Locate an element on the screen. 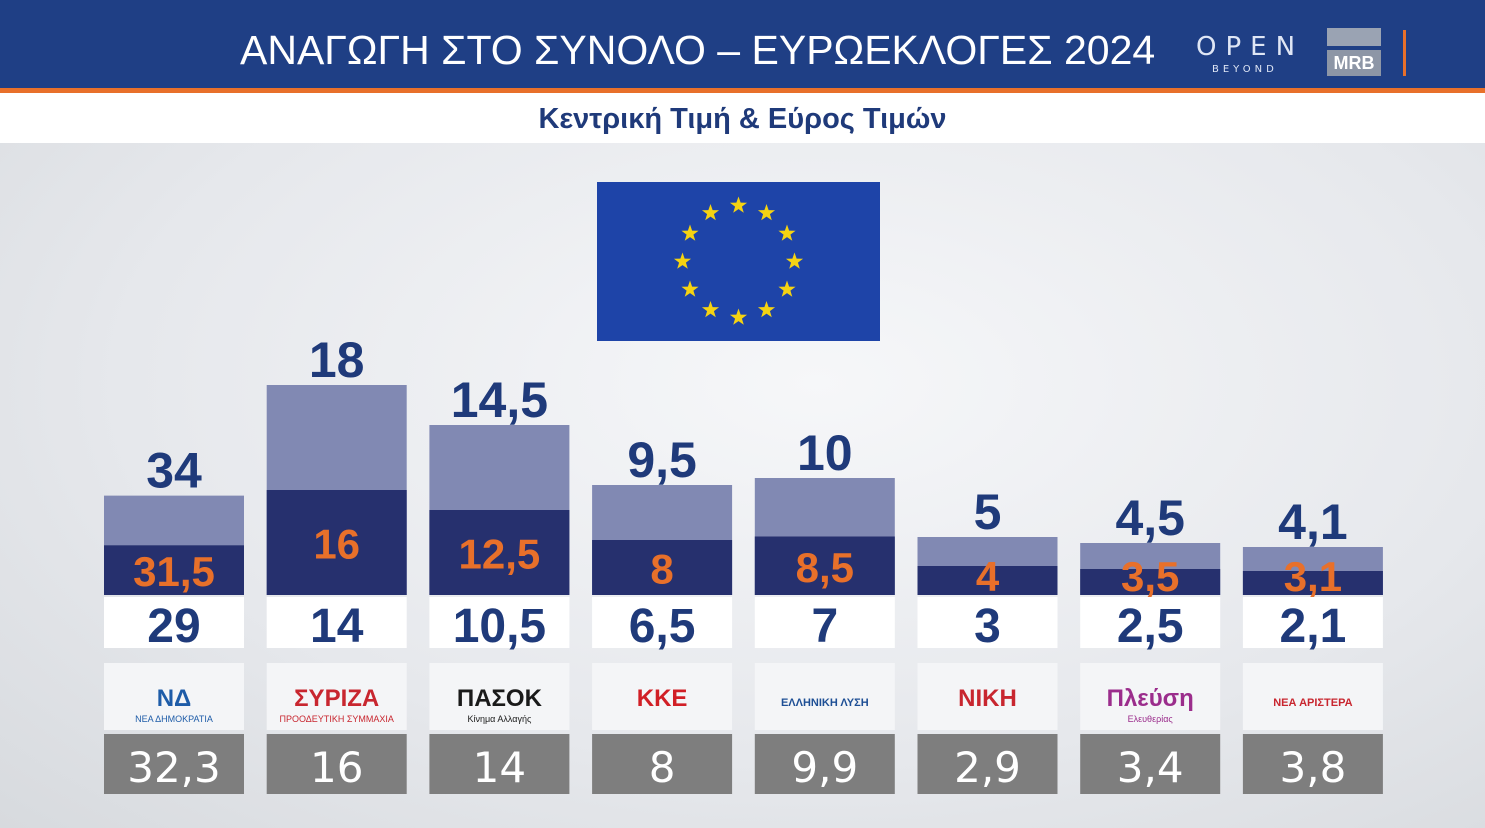 This screenshot has height=828, width=1485. party-logo-subtext: ΠΡΟΟΔΕΥΤΙΚΗ ΣΥΜΜΑΧΙΑ is located at coordinates (336, 719).